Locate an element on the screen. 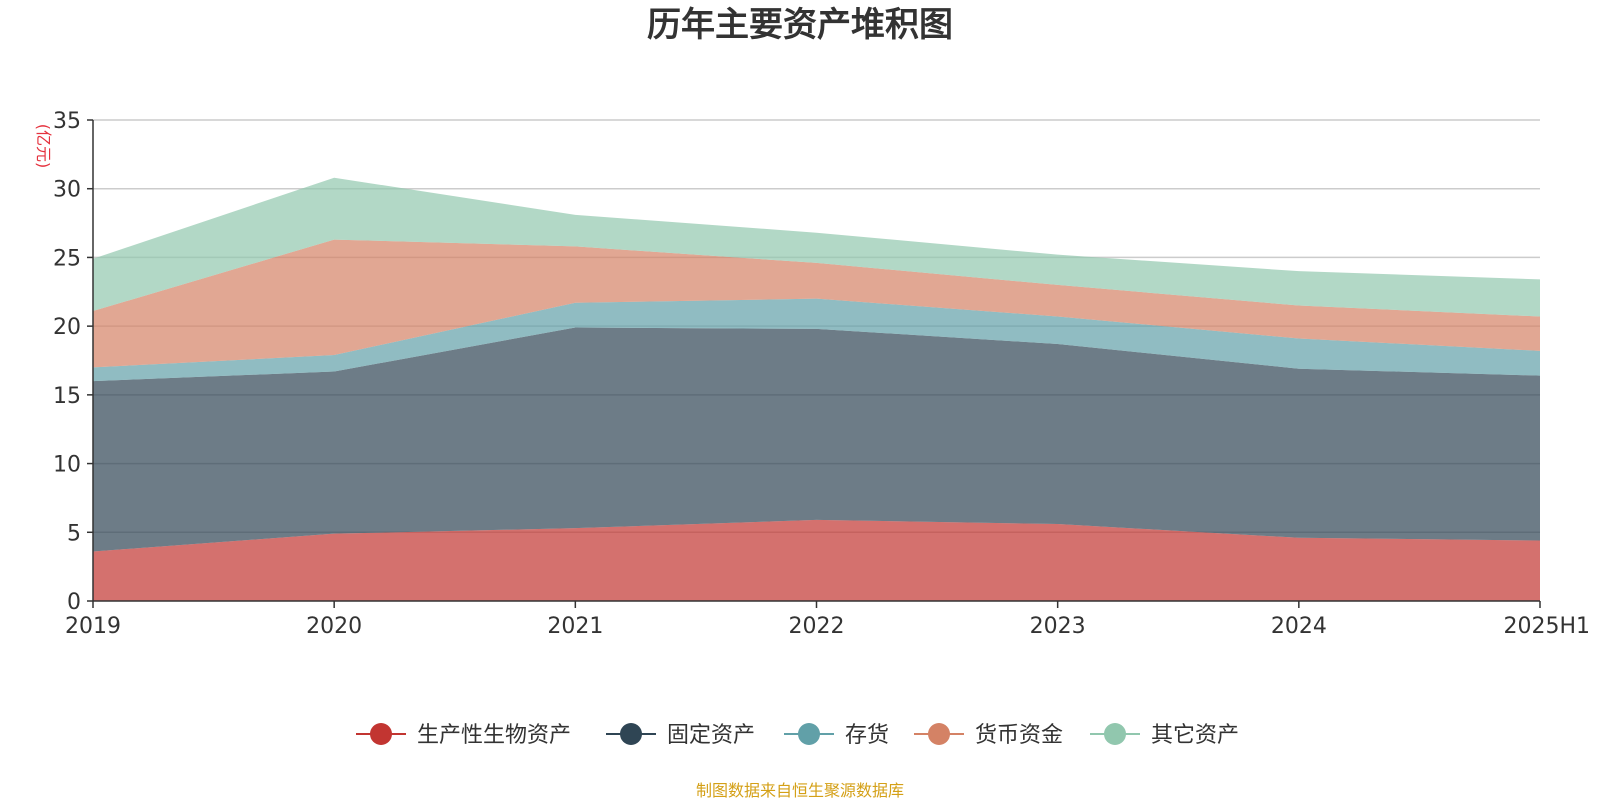  legend-item-4: 货币资金 is located at coordinates (988, 735).